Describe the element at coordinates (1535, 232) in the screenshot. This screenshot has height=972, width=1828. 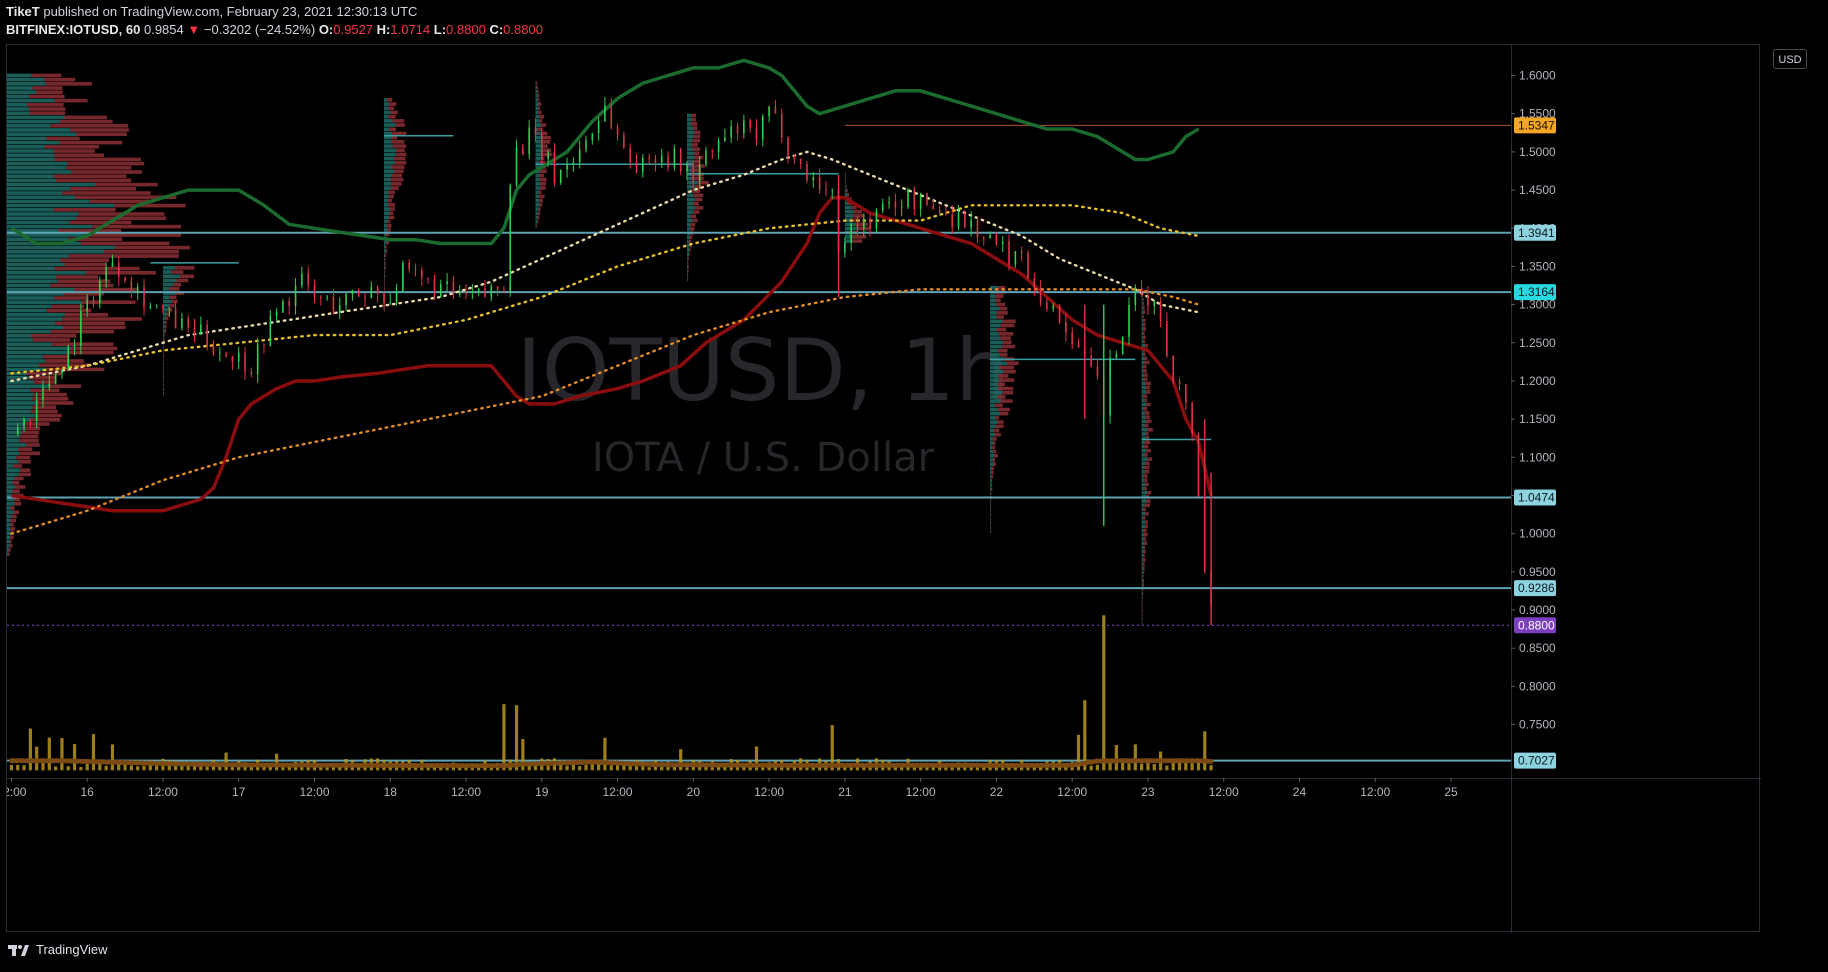
I see `hline-price-tag-bg` at that location.